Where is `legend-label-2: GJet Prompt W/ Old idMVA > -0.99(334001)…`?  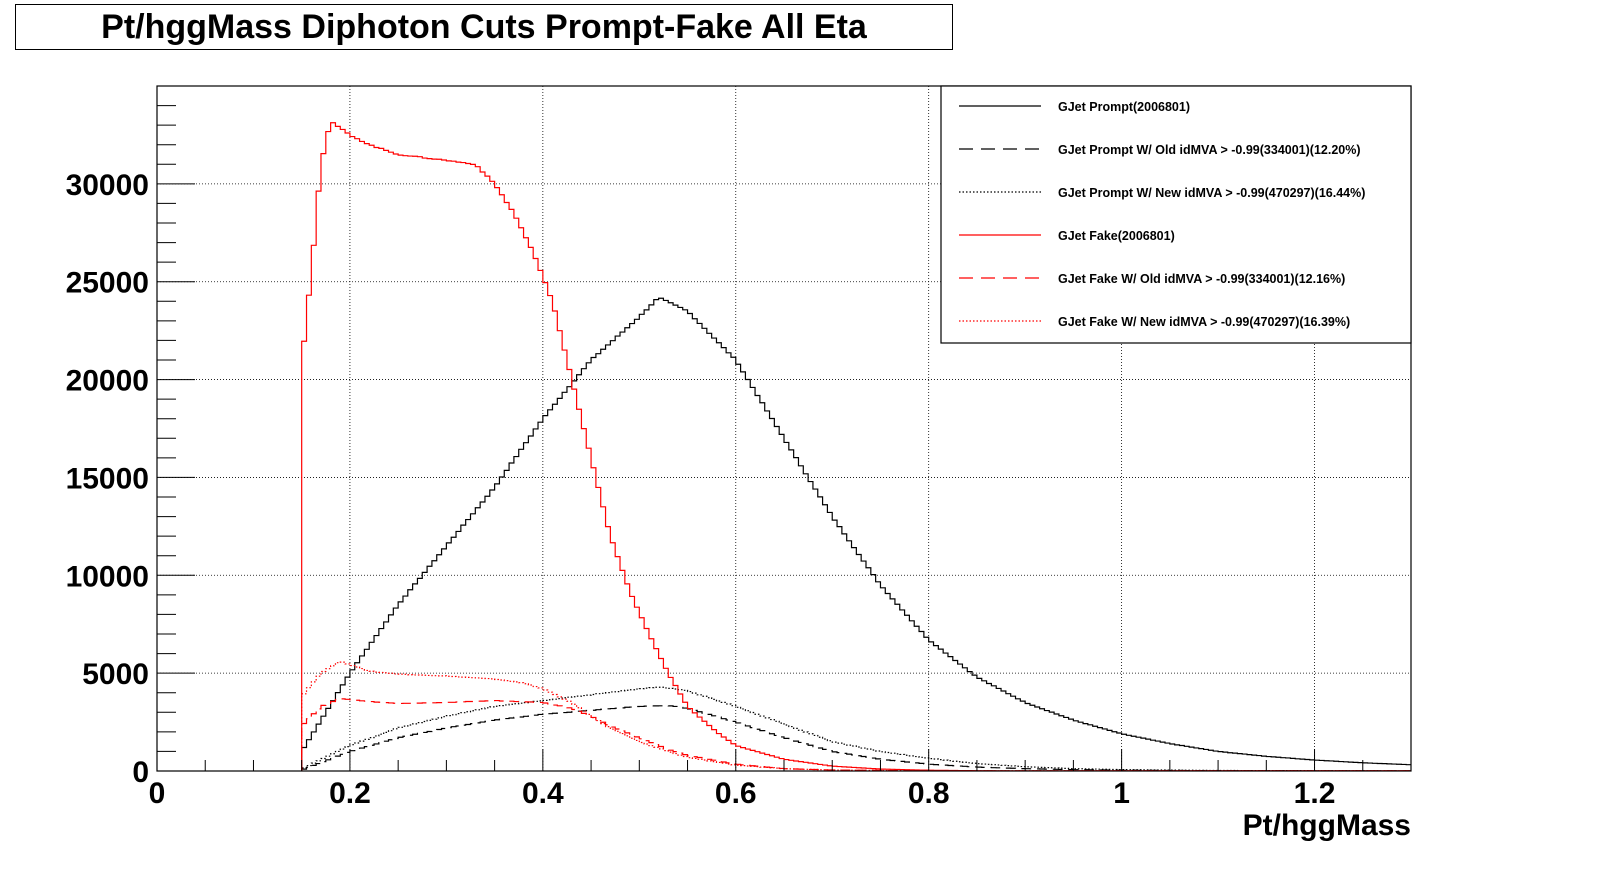
legend-label-2: GJet Prompt W/ Old idMVA > -0.99(334001)… is located at coordinates (1209, 150).